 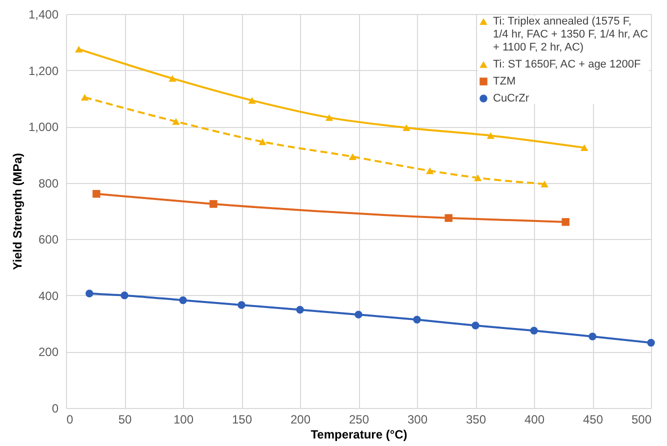 I want to click on legend-label: CuCrZr, so click(x=511, y=98).